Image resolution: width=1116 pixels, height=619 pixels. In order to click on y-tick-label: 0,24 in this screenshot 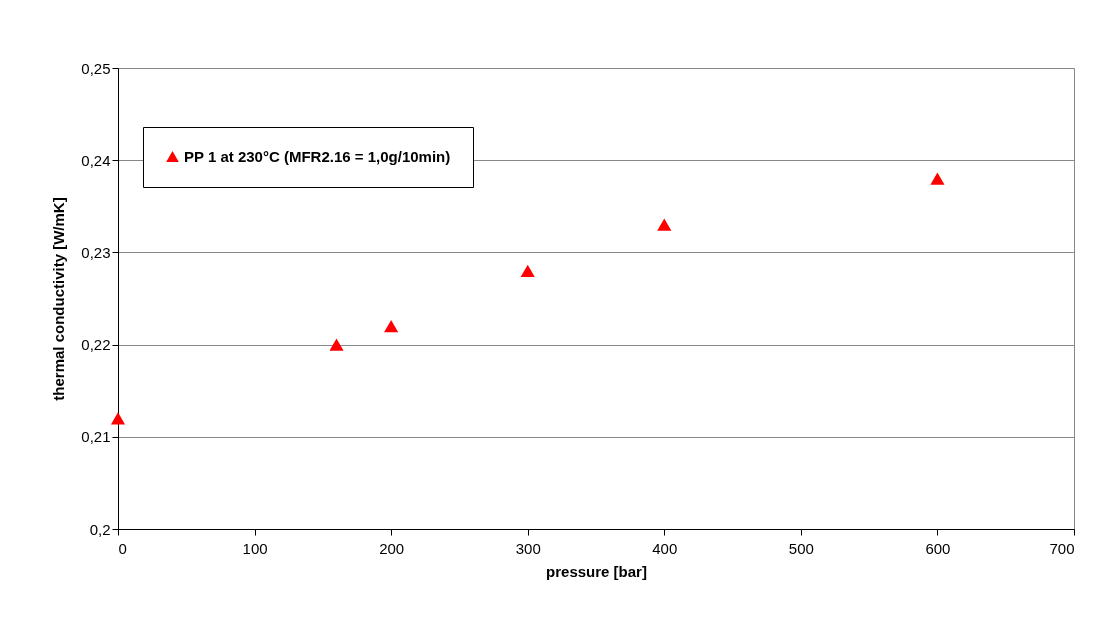, I will do `click(96, 160)`.